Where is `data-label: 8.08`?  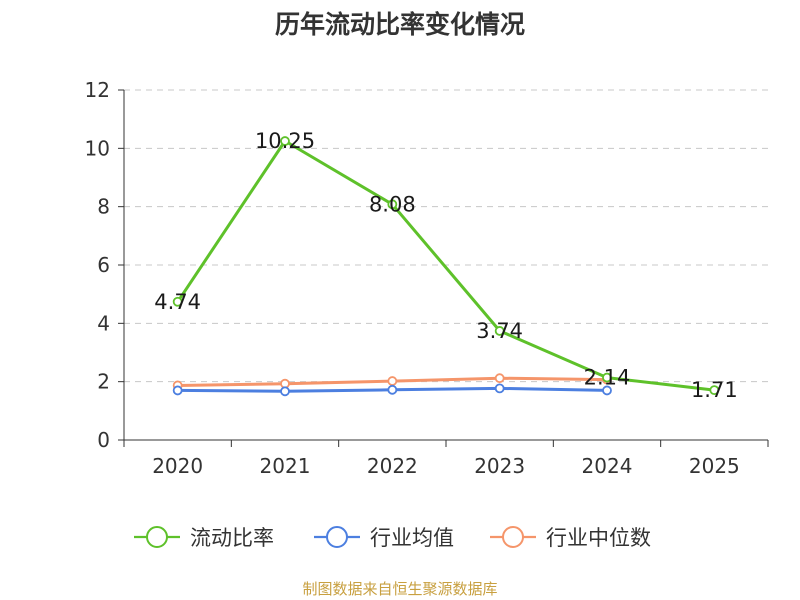
data-label: 8.08 is located at coordinates (392, 204).